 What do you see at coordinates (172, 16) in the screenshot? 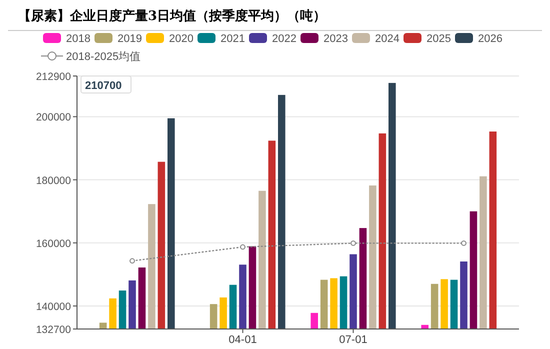
I see `chart-title: 【尿素】企业日度产量3日均值（按季度平均）（吨）` at bounding box center [172, 16].